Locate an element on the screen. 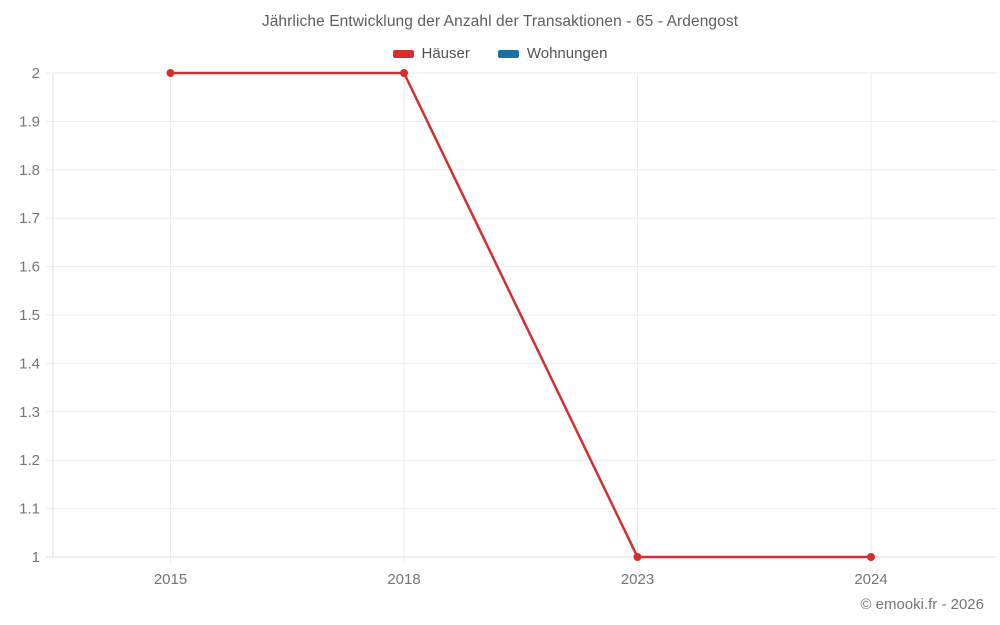  y-tick-label: 1.1 is located at coordinates (29, 509).